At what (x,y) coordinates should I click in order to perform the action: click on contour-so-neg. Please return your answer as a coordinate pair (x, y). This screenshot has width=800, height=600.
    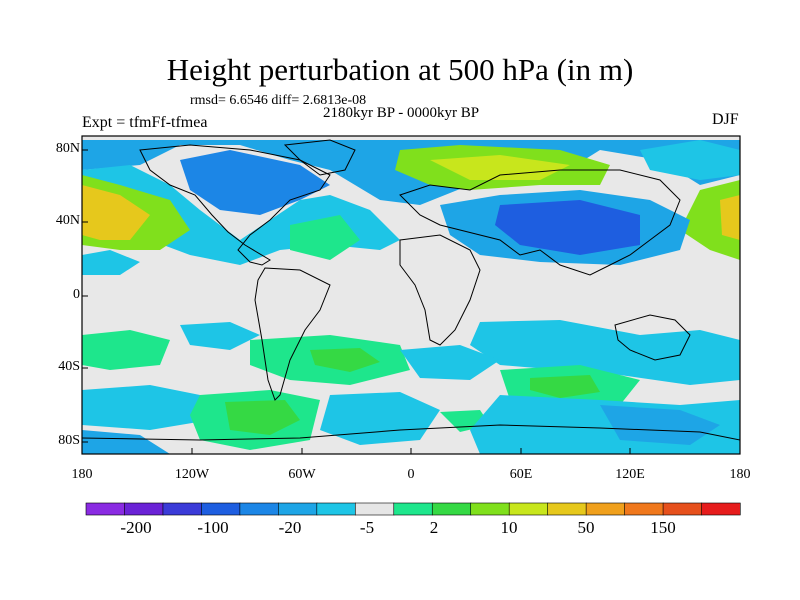
    Looking at the image, I should click on (146, 407).